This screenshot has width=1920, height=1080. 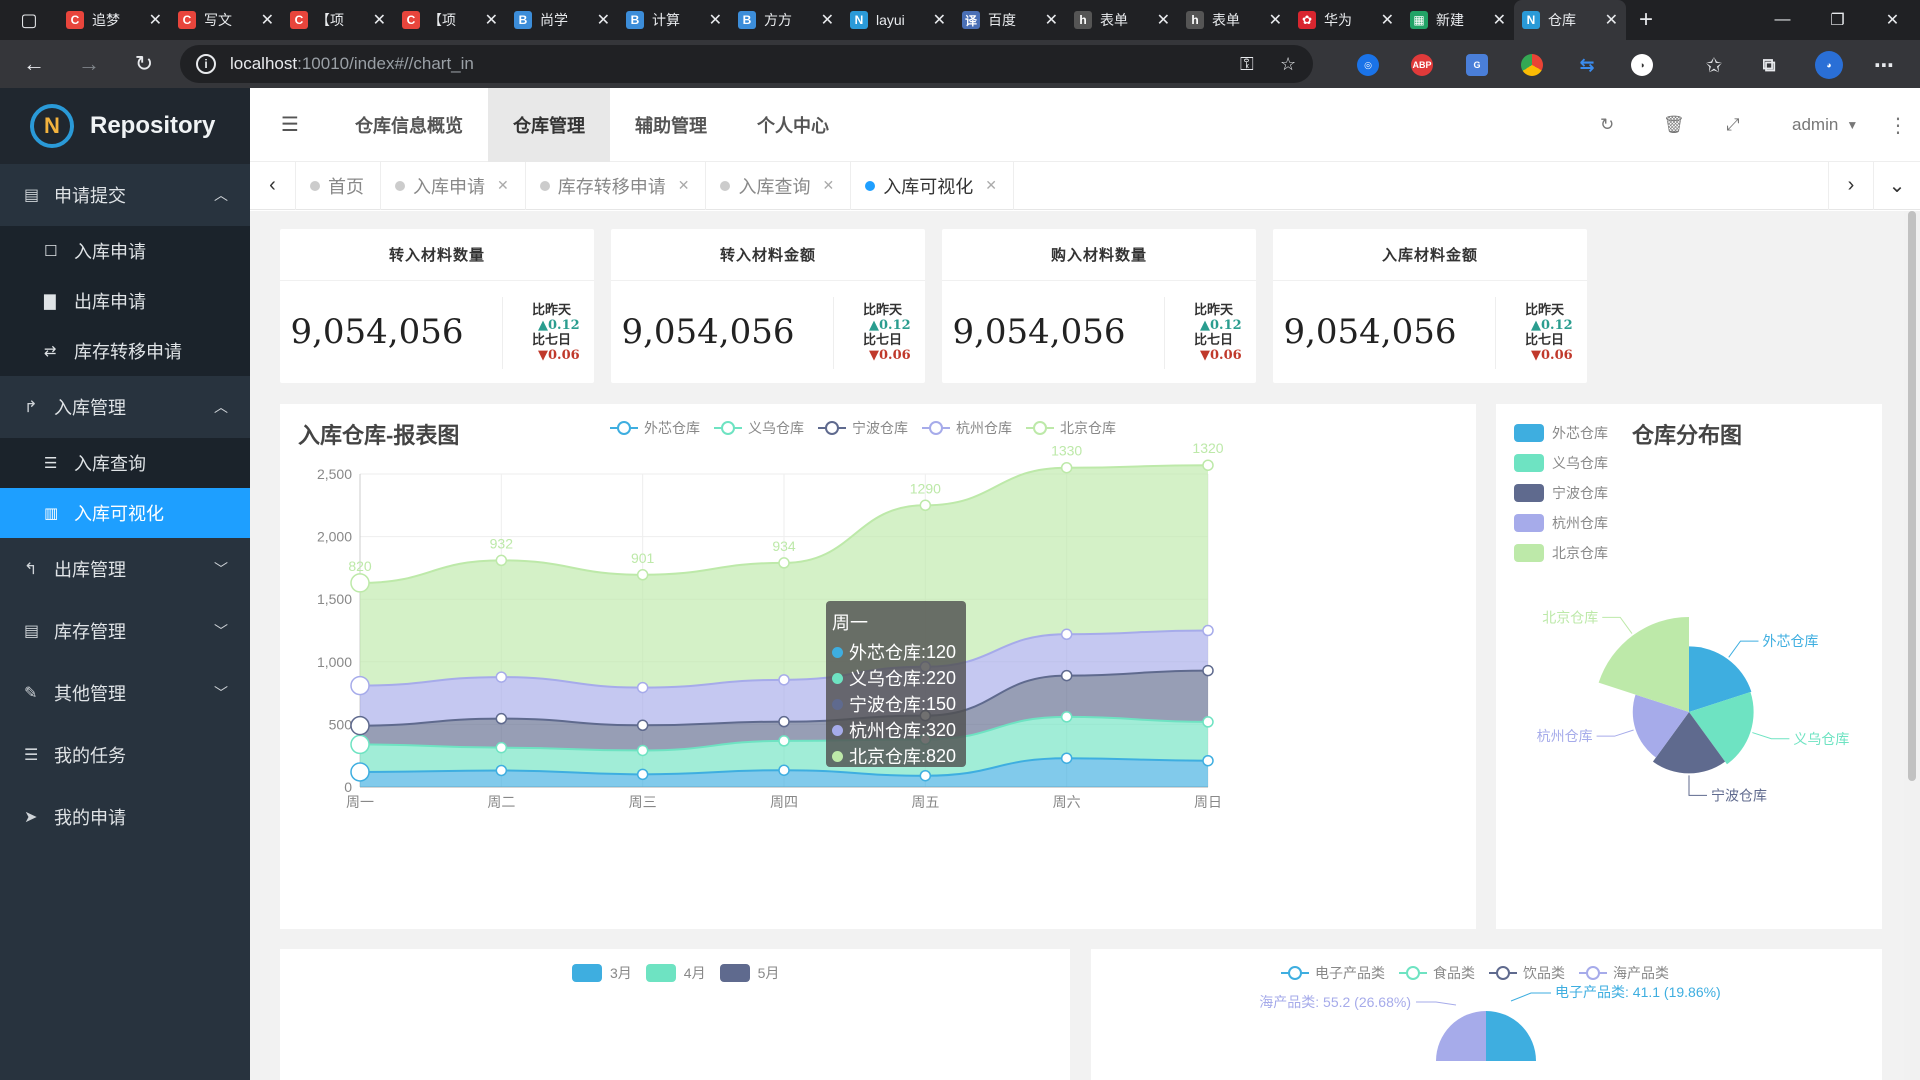 I want to click on address-bar: i localhost:10010/index#//chart_in ⚿ ☆, so click(x=746, y=64).